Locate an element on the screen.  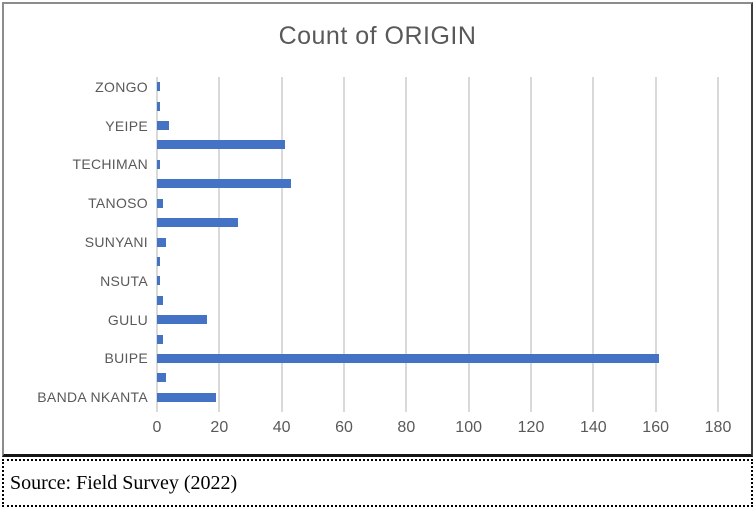
x-tick-label: 100 is located at coordinates (468, 427).